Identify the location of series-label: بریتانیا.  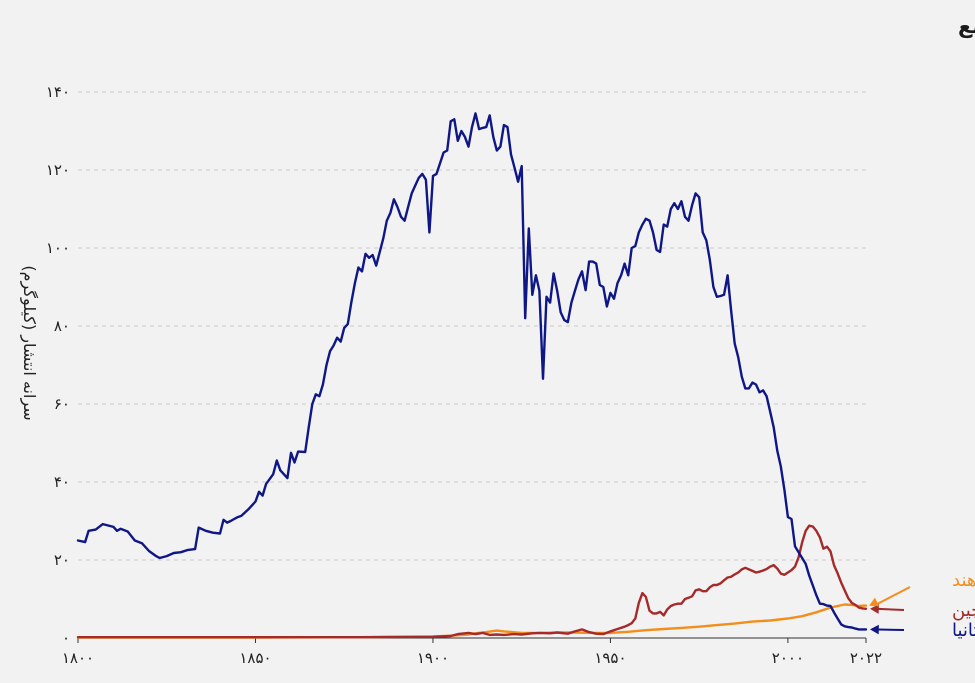
(963, 630).